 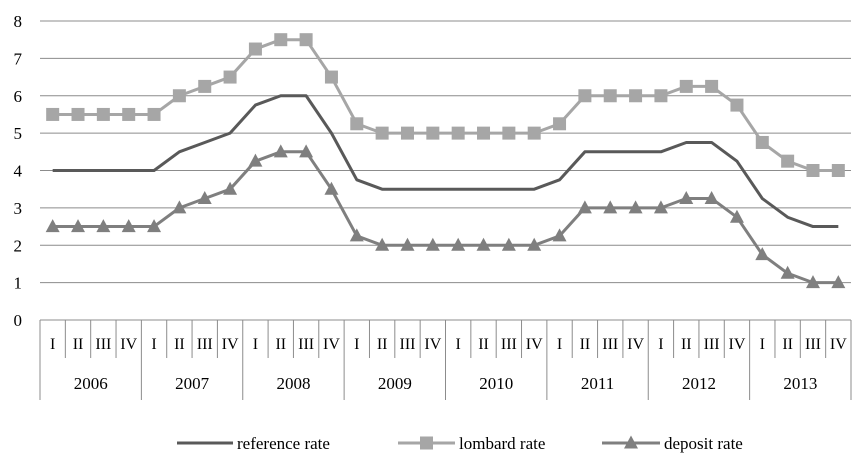 What do you see at coordinates (18, 96) in the screenshot?
I see `y-tick-label: 6` at bounding box center [18, 96].